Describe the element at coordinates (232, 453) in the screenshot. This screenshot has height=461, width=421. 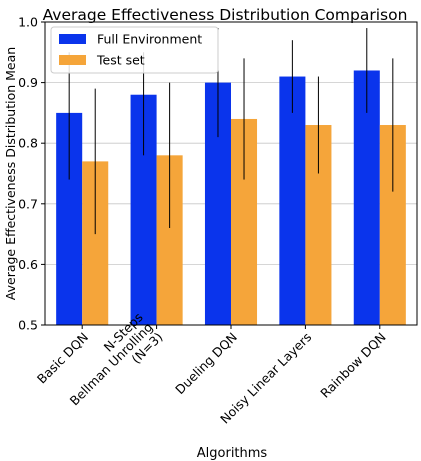
I see `x-axis-label: Algorithms` at that location.